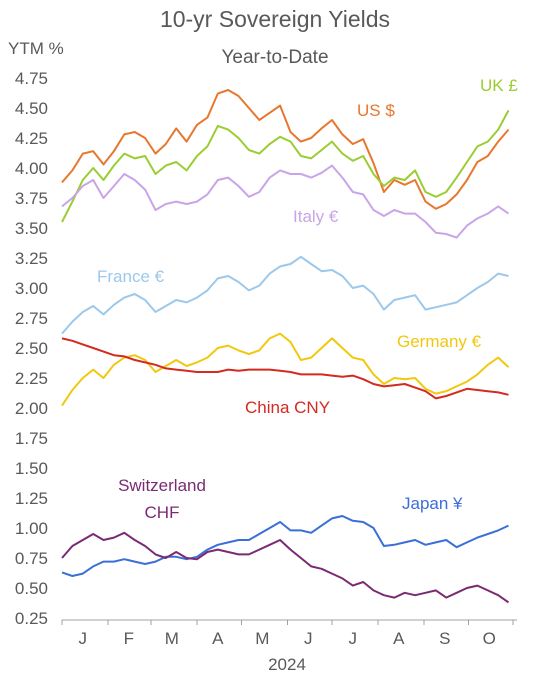 The image size is (537, 680). What do you see at coordinates (36, 48) in the screenshot?
I see `y-axis-label: YTM %` at bounding box center [36, 48].